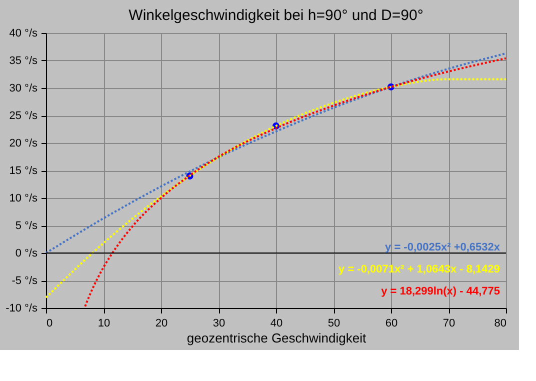 The height and width of the screenshot is (381, 536). What do you see at coordinates (219, 324) in the screenshot?
I see `x-tick-label: 30` at bounding box center [219, 324].